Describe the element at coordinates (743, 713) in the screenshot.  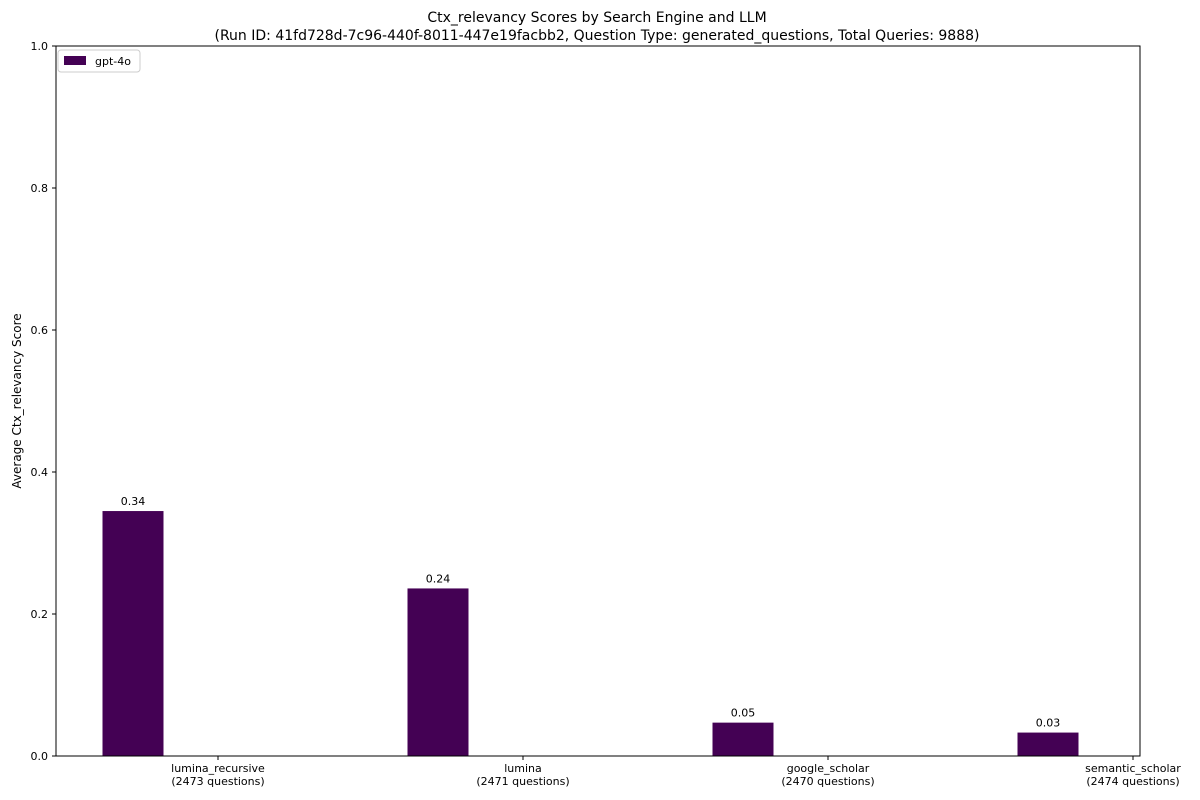
I see `bar-value-label: 0.05` at that location.